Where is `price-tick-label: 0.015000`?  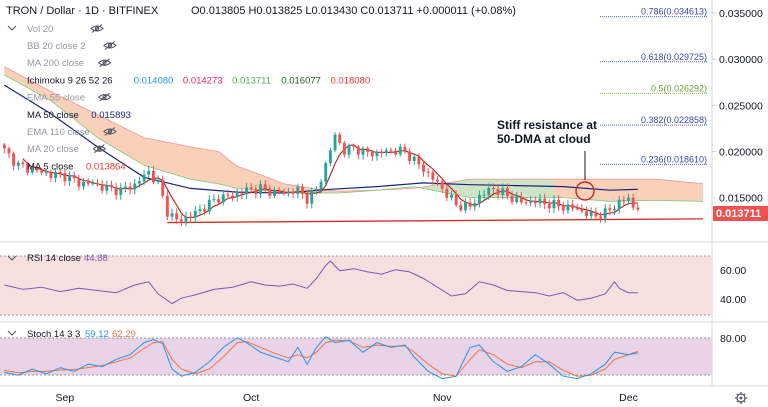 price-tick-label: 0.015000 is located at coordinates (741, 199).